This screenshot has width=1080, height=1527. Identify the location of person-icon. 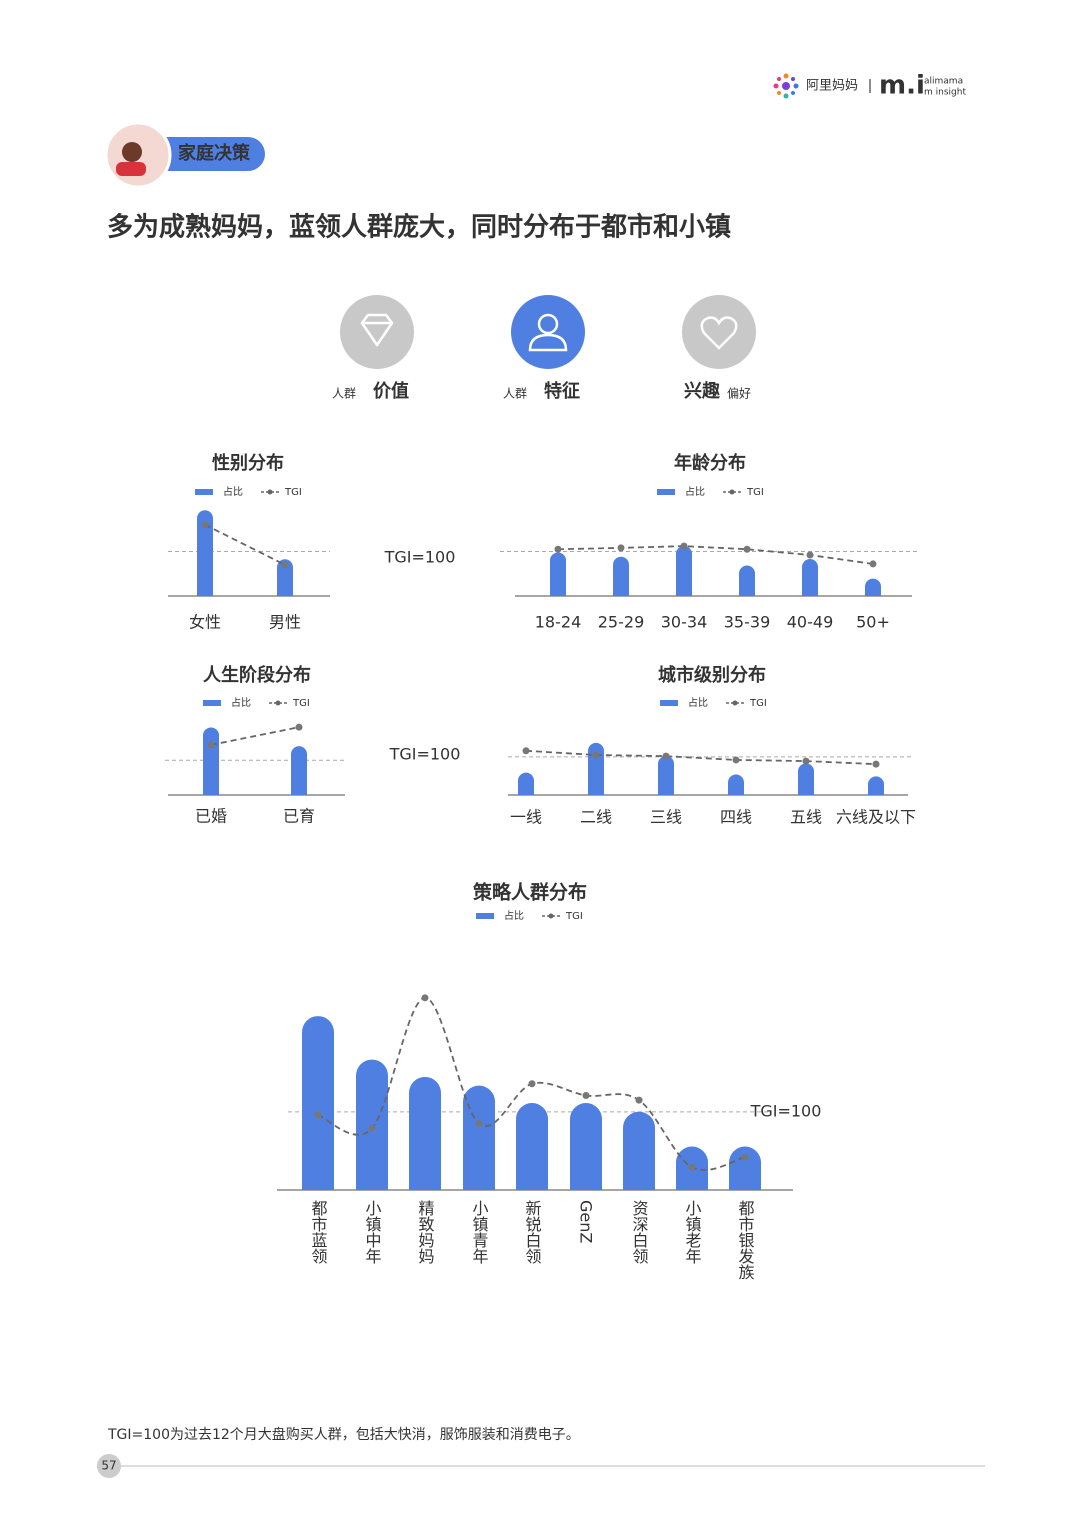
(548, 342).